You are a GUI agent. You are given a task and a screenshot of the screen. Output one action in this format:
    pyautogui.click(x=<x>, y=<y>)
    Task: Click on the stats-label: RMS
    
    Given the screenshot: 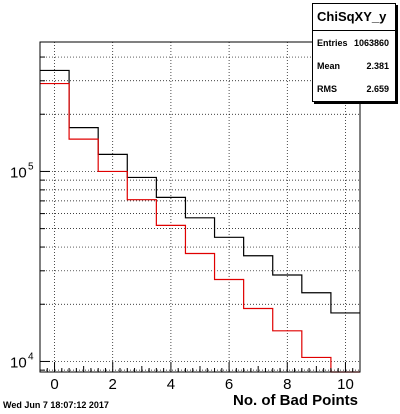 What is the action you would take?
    pyautogui.click(x=327, y=89)
    